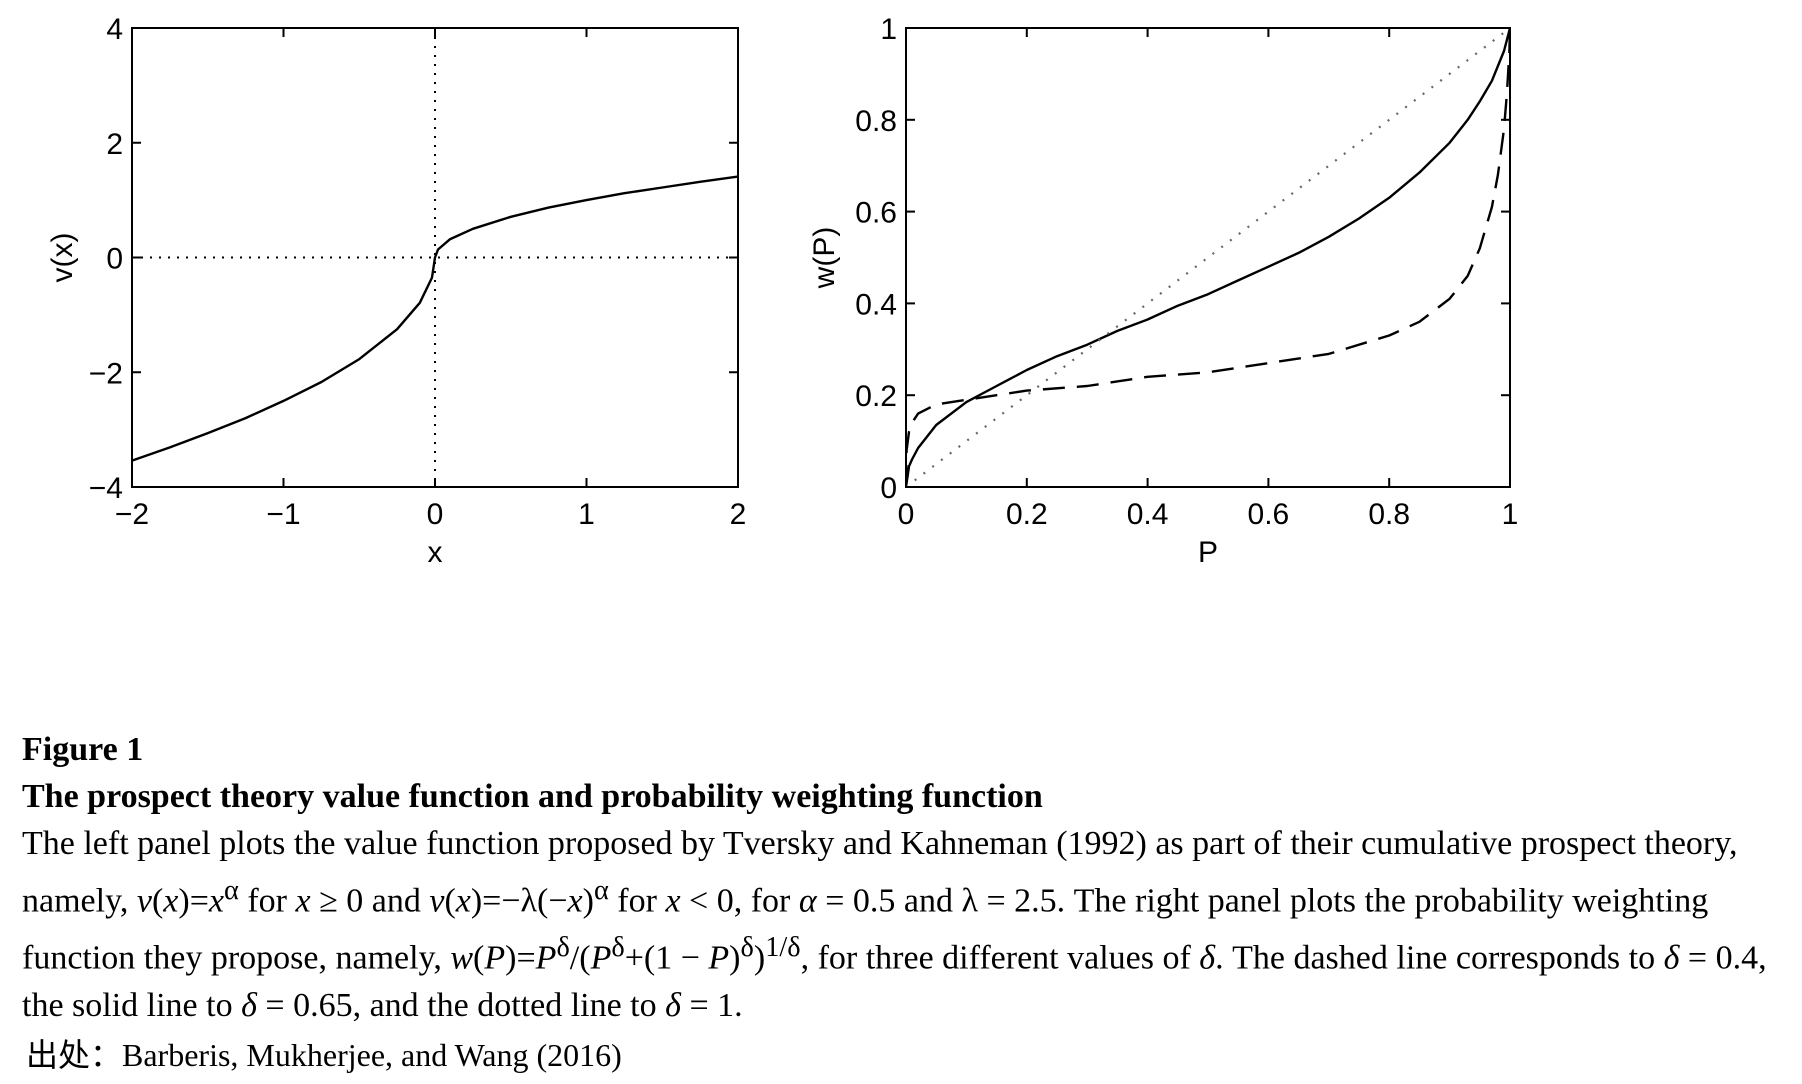 This screenshot has width=1802, height=1084. Describe the element at coordinates (807, 901) in the screenshot. I see `caption-math-symbol: α` at that location.